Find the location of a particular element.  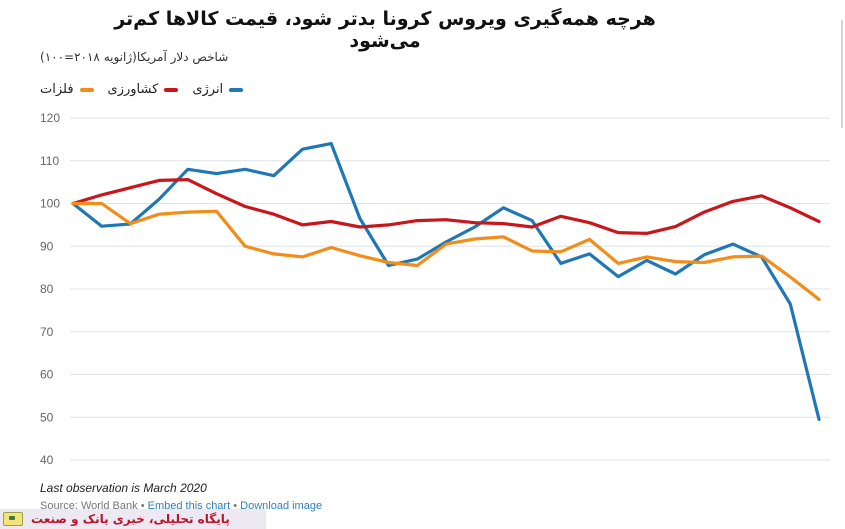

legend-item-agriculture: کشاورزی is located at coordinates (143, 89).